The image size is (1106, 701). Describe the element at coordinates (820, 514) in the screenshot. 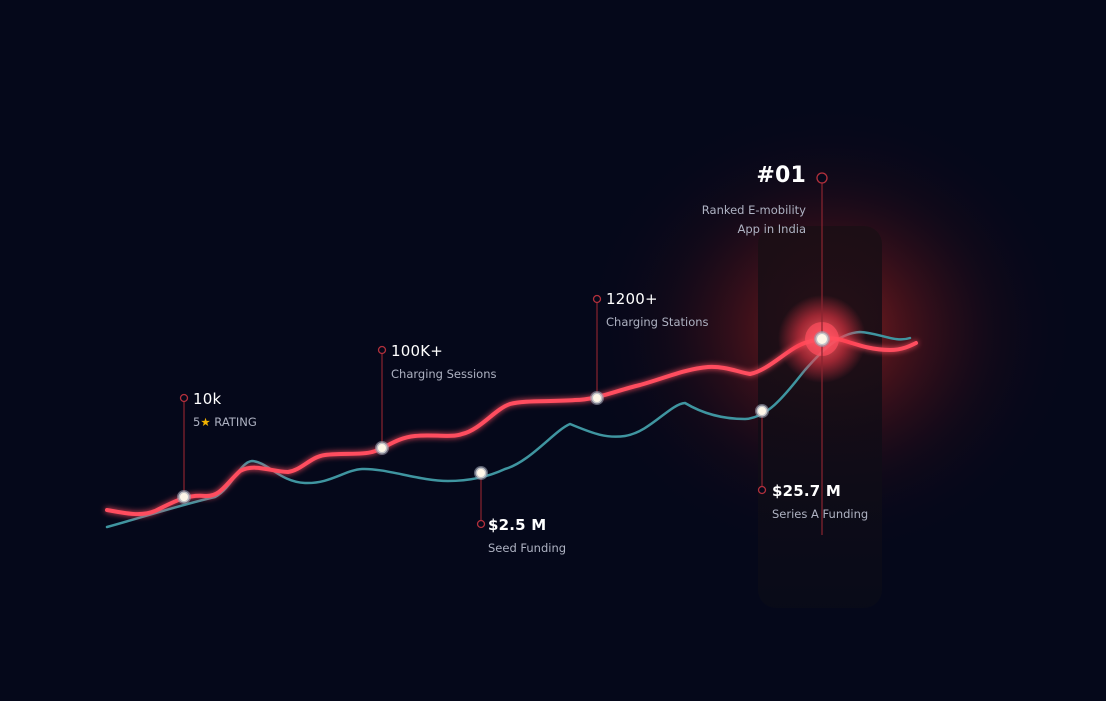

I see `series-a-caption: Series A Funding` at that location.